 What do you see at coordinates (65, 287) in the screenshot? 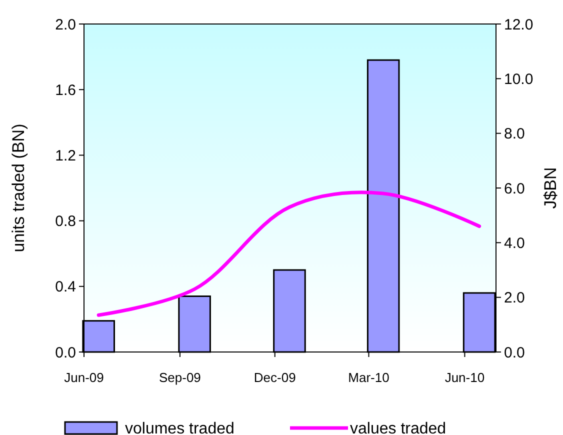
I see `y-tick-label: 0.4` at bounding box center [65, 287].